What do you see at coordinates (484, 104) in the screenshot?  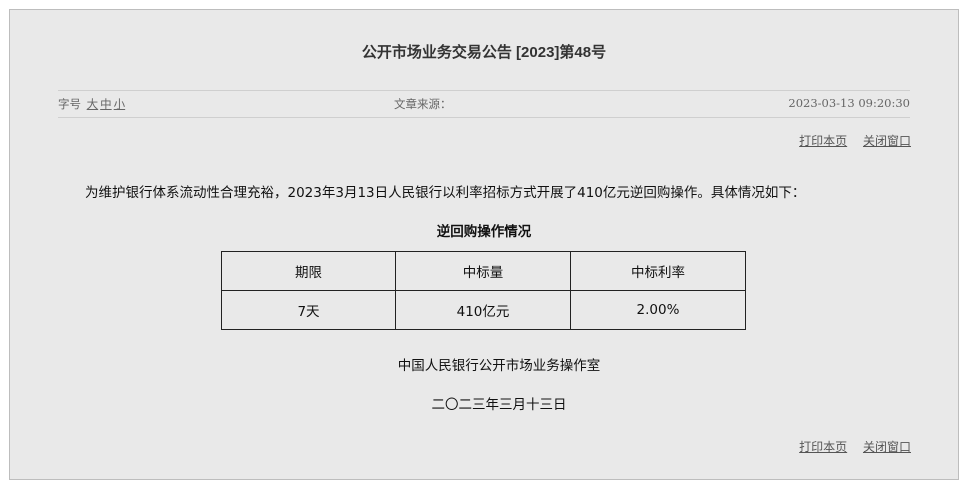 I see `article-meta: 字号 大中小 文章来源： 2023-03-13 09:20:30` at bounding box center [484, 104].